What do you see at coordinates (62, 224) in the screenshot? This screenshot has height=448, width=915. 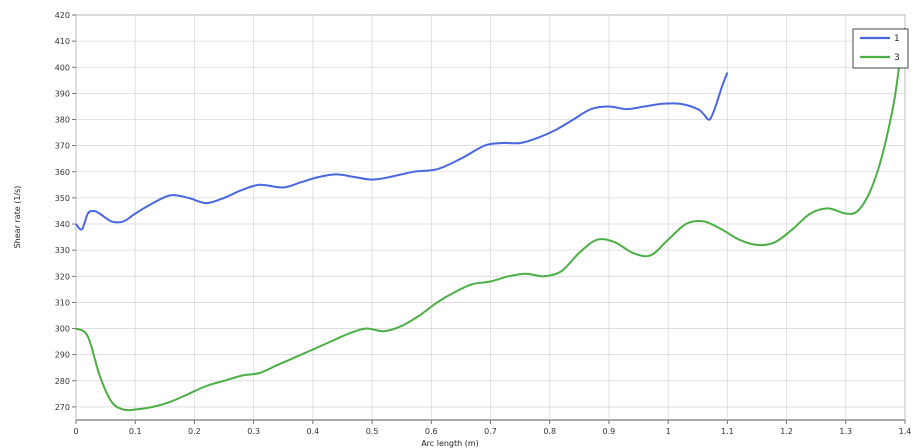 I see `y-tick-label: 340` at bounding box center [62, 224].